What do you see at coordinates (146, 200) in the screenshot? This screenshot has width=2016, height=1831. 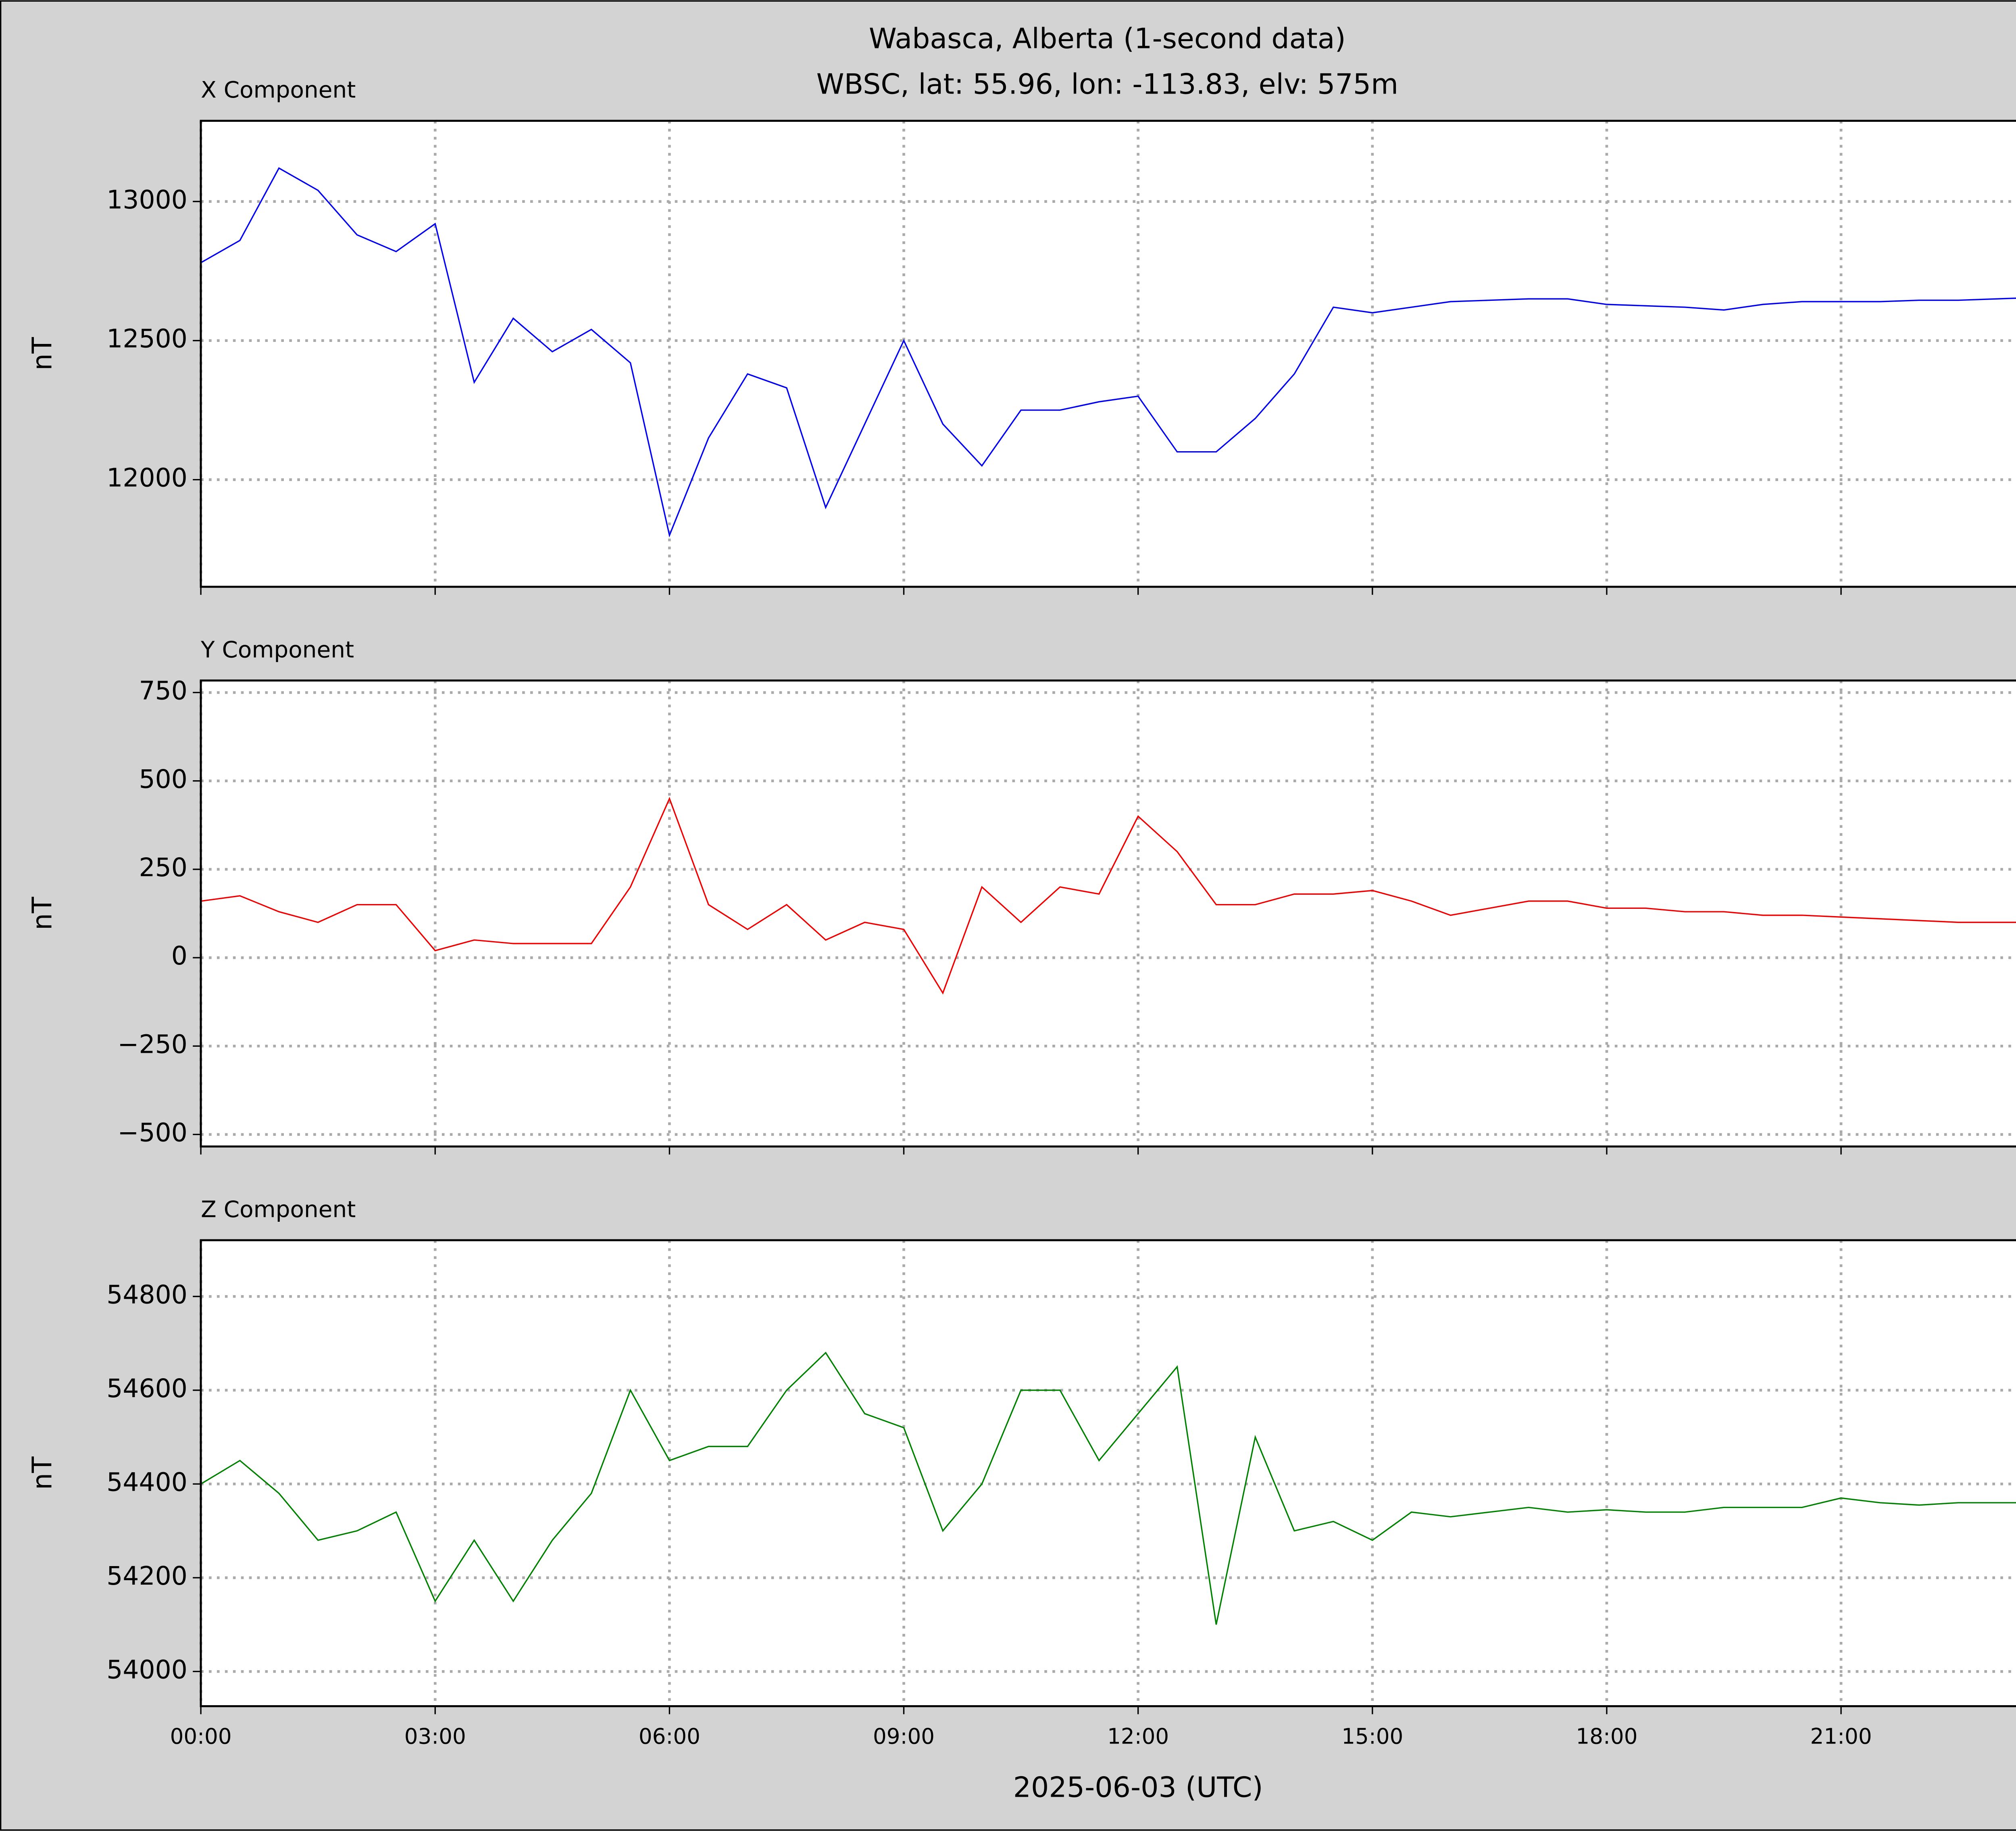 I see `y-tick-label: 13000` at bounding box center [146, 200].